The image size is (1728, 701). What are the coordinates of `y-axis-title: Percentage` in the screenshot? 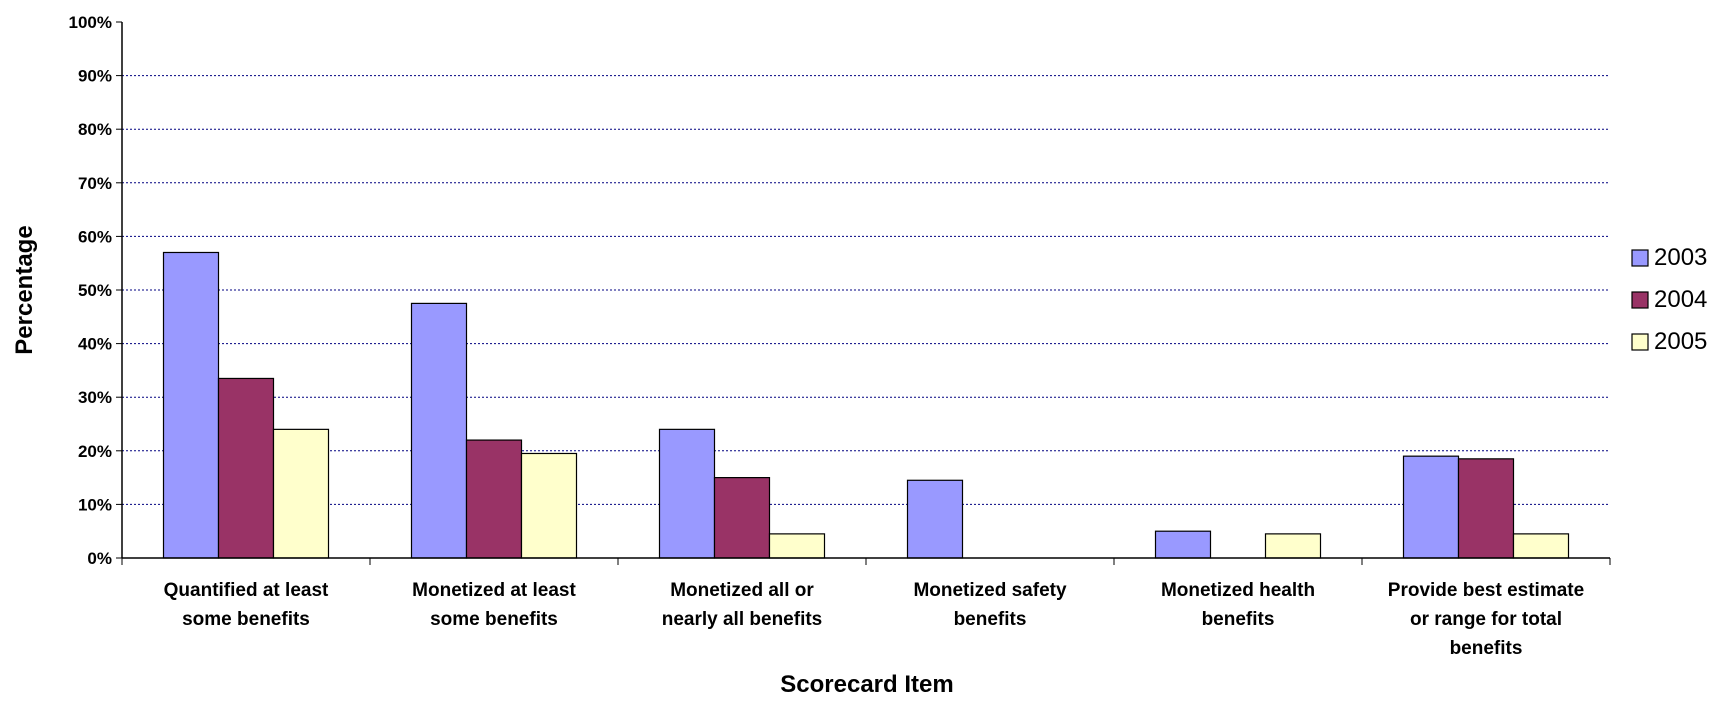 It's located at (24, 289).